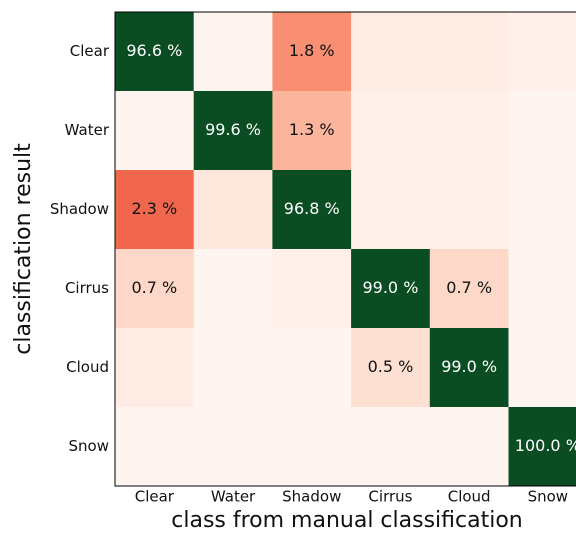  What do you see at coordinates (390, 497) in the screenshot?
I see `x-tick-label: Cirrus` at bounding box center [390, 497].